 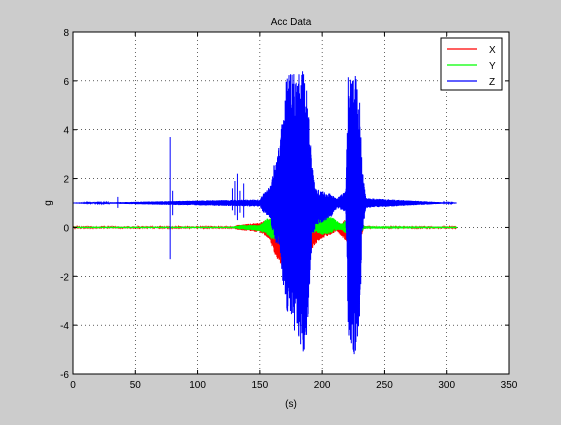 What do you see at coordinates (492, 50) in the screenshot?
I see `legend-label-x: X` at bounding box center [492, 50].